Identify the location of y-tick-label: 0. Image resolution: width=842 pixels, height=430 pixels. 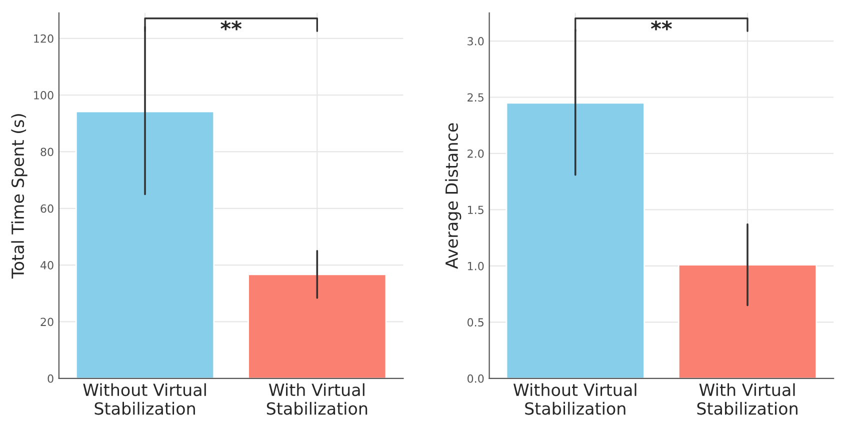
(51, 378).